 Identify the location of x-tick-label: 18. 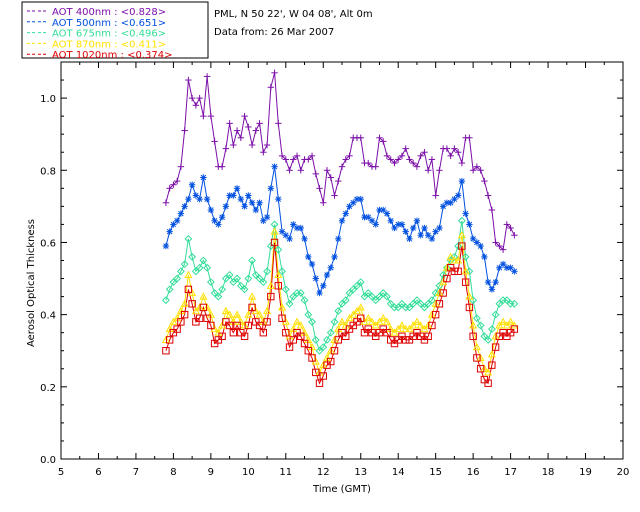
(548, 472).